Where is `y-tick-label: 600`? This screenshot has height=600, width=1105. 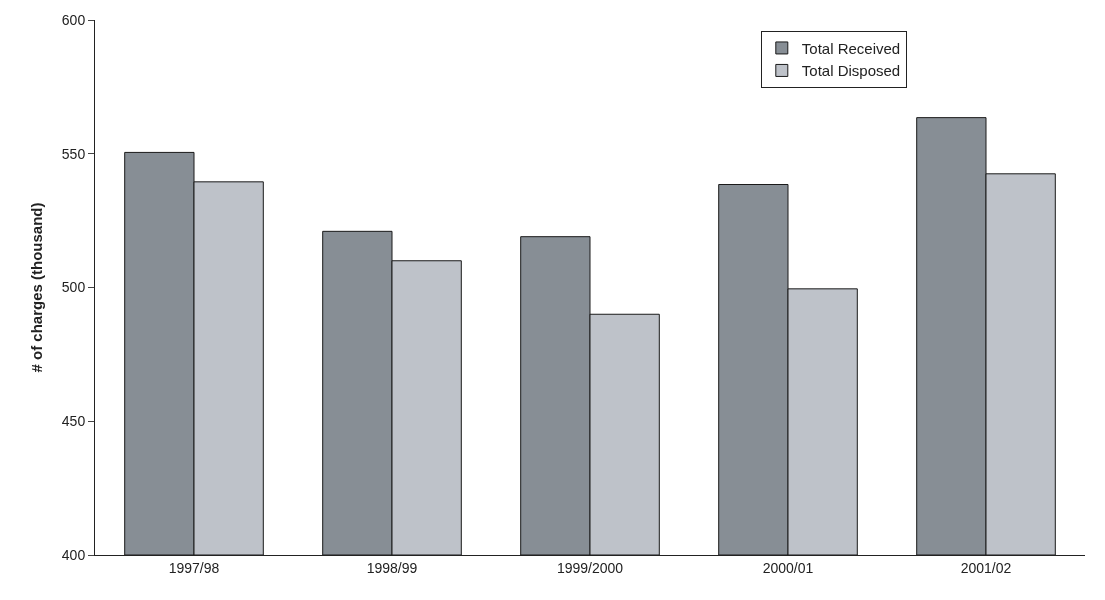
y-tick-label: 600 is located at coordinates (73, 19).